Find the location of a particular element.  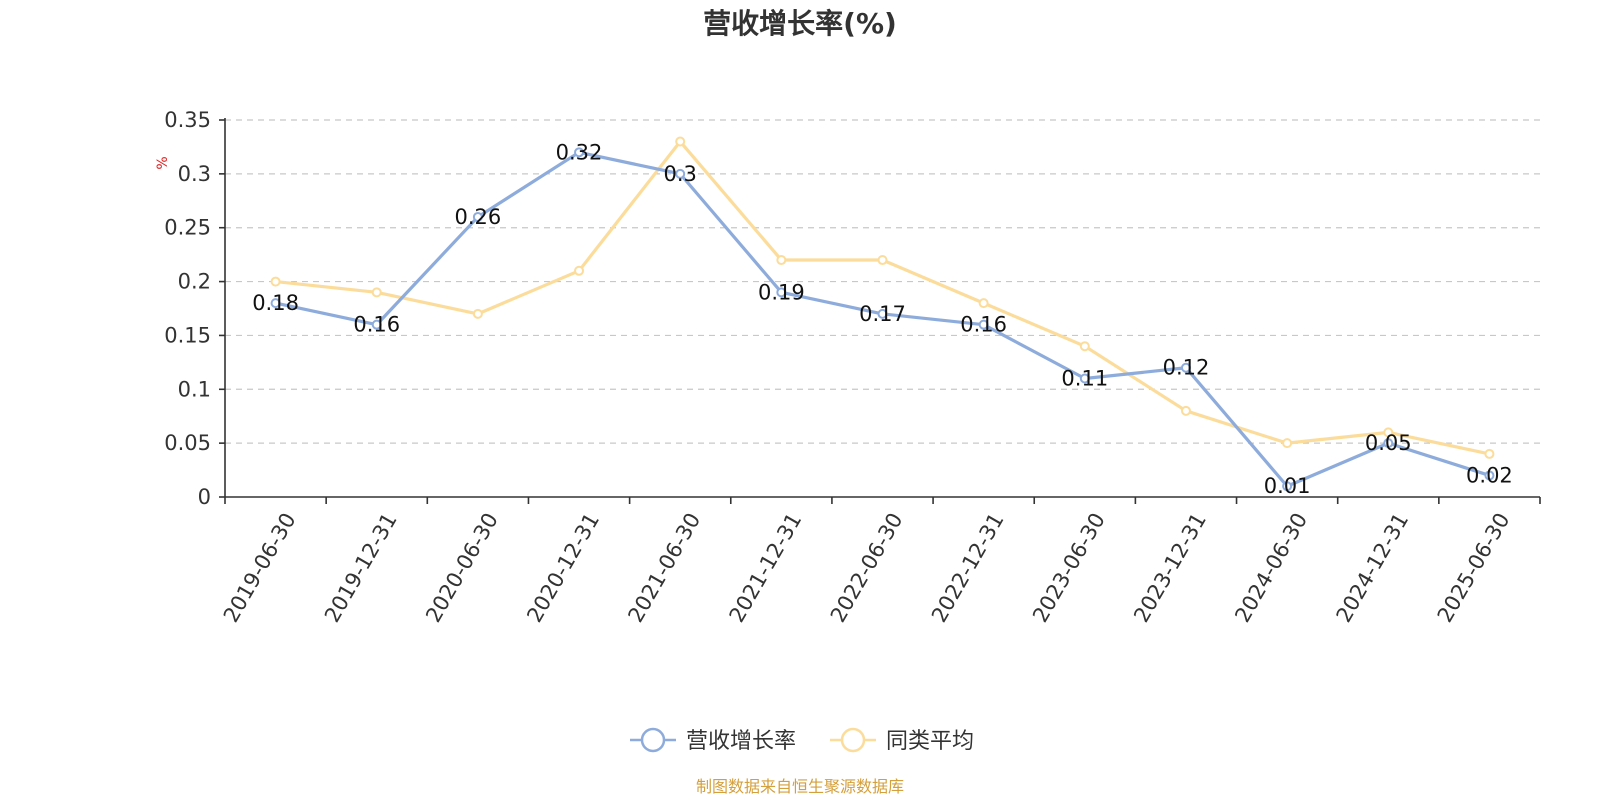

data-label: 0.32 is located at coordinates (579, 152).